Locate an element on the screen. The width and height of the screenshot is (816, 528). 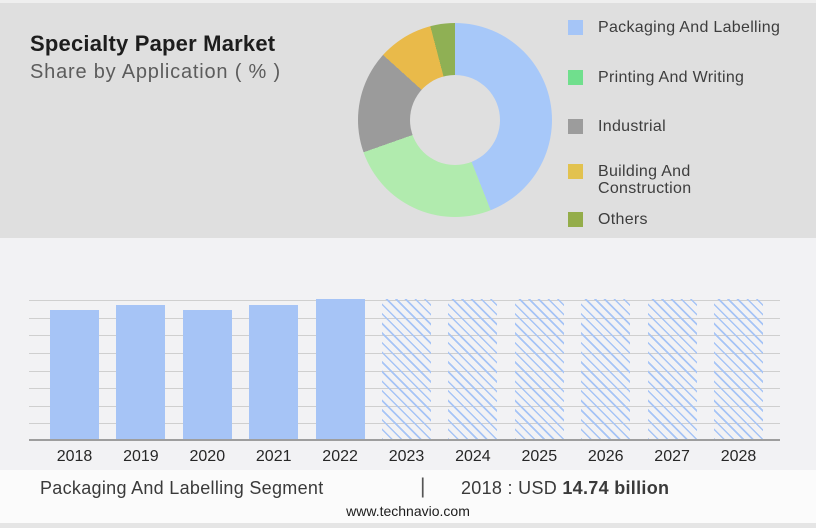
legend-item-label: Building And Construction is located at coordinates (645, 180).